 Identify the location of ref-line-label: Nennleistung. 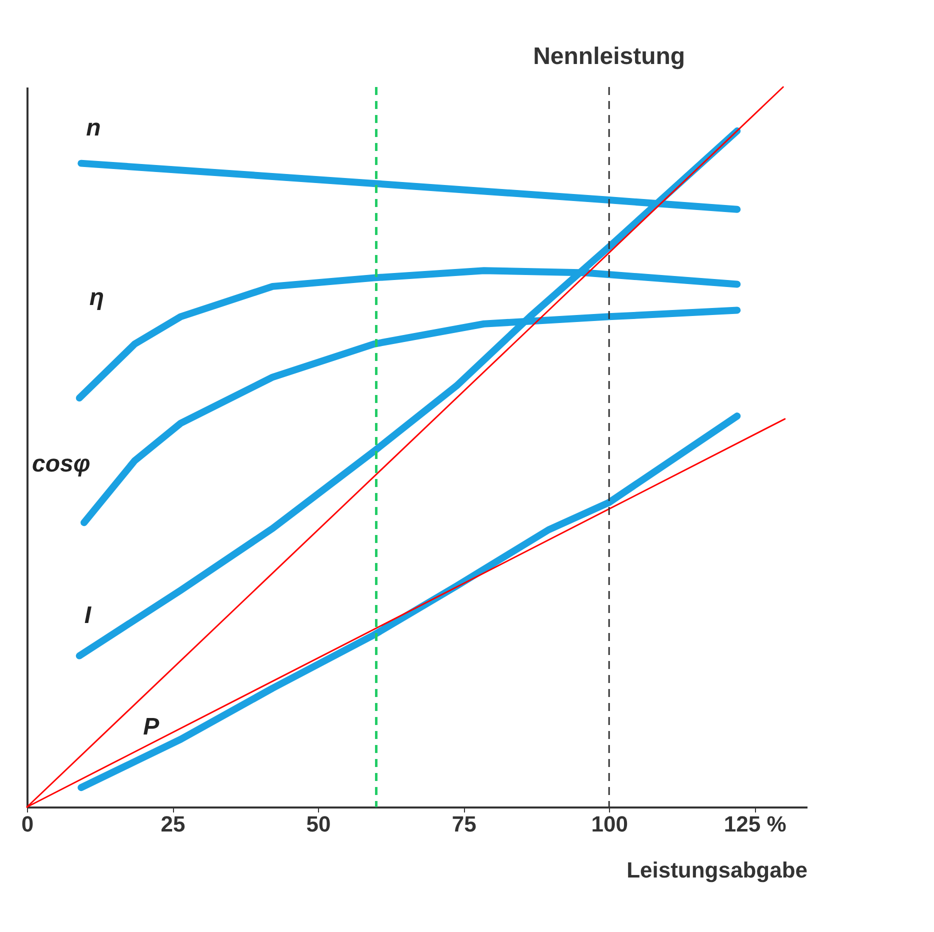
(609, 56).